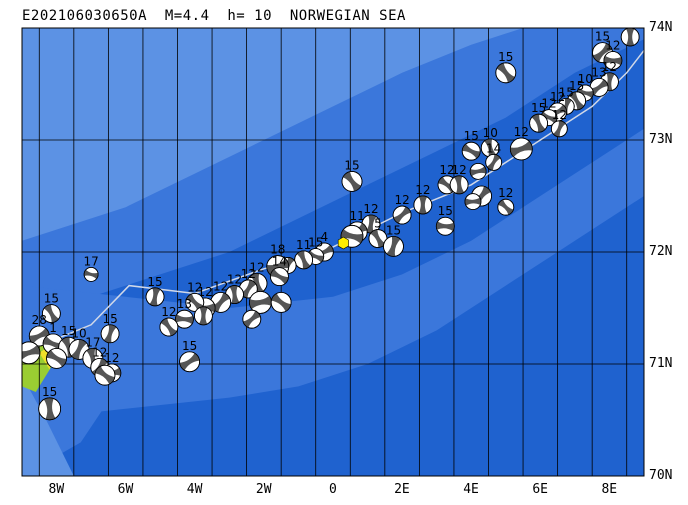 This screenshot has height=505, width=688. I want to click on latitude-label: 74N, so click(661, 27).